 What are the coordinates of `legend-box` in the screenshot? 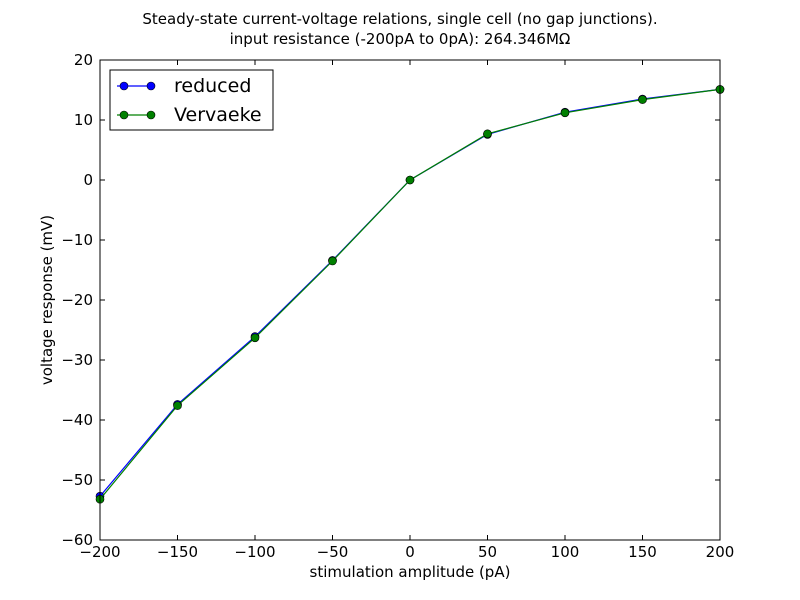 It's located at (191, 100).